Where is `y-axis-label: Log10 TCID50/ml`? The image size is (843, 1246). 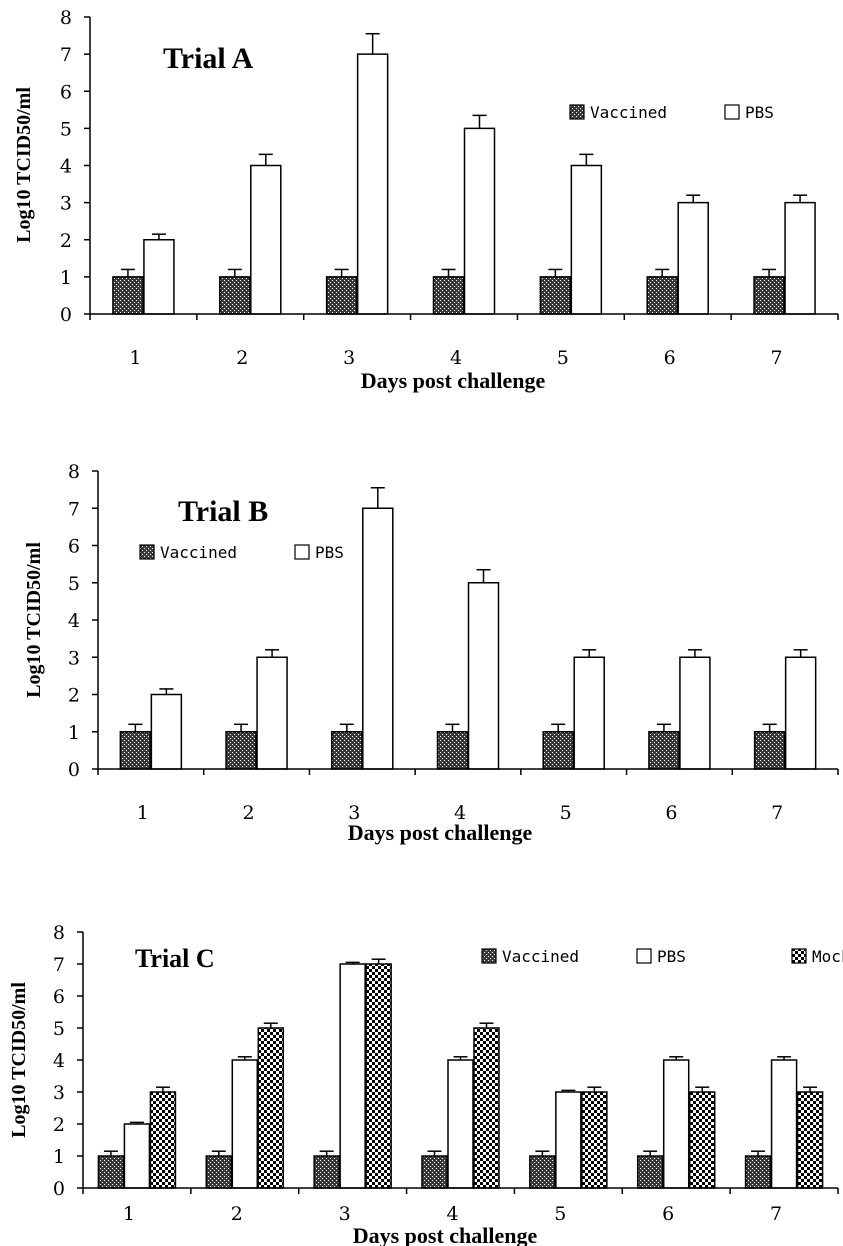 y-axis-label: Log10 TCID50/ml is located at coordinates (34, 620).